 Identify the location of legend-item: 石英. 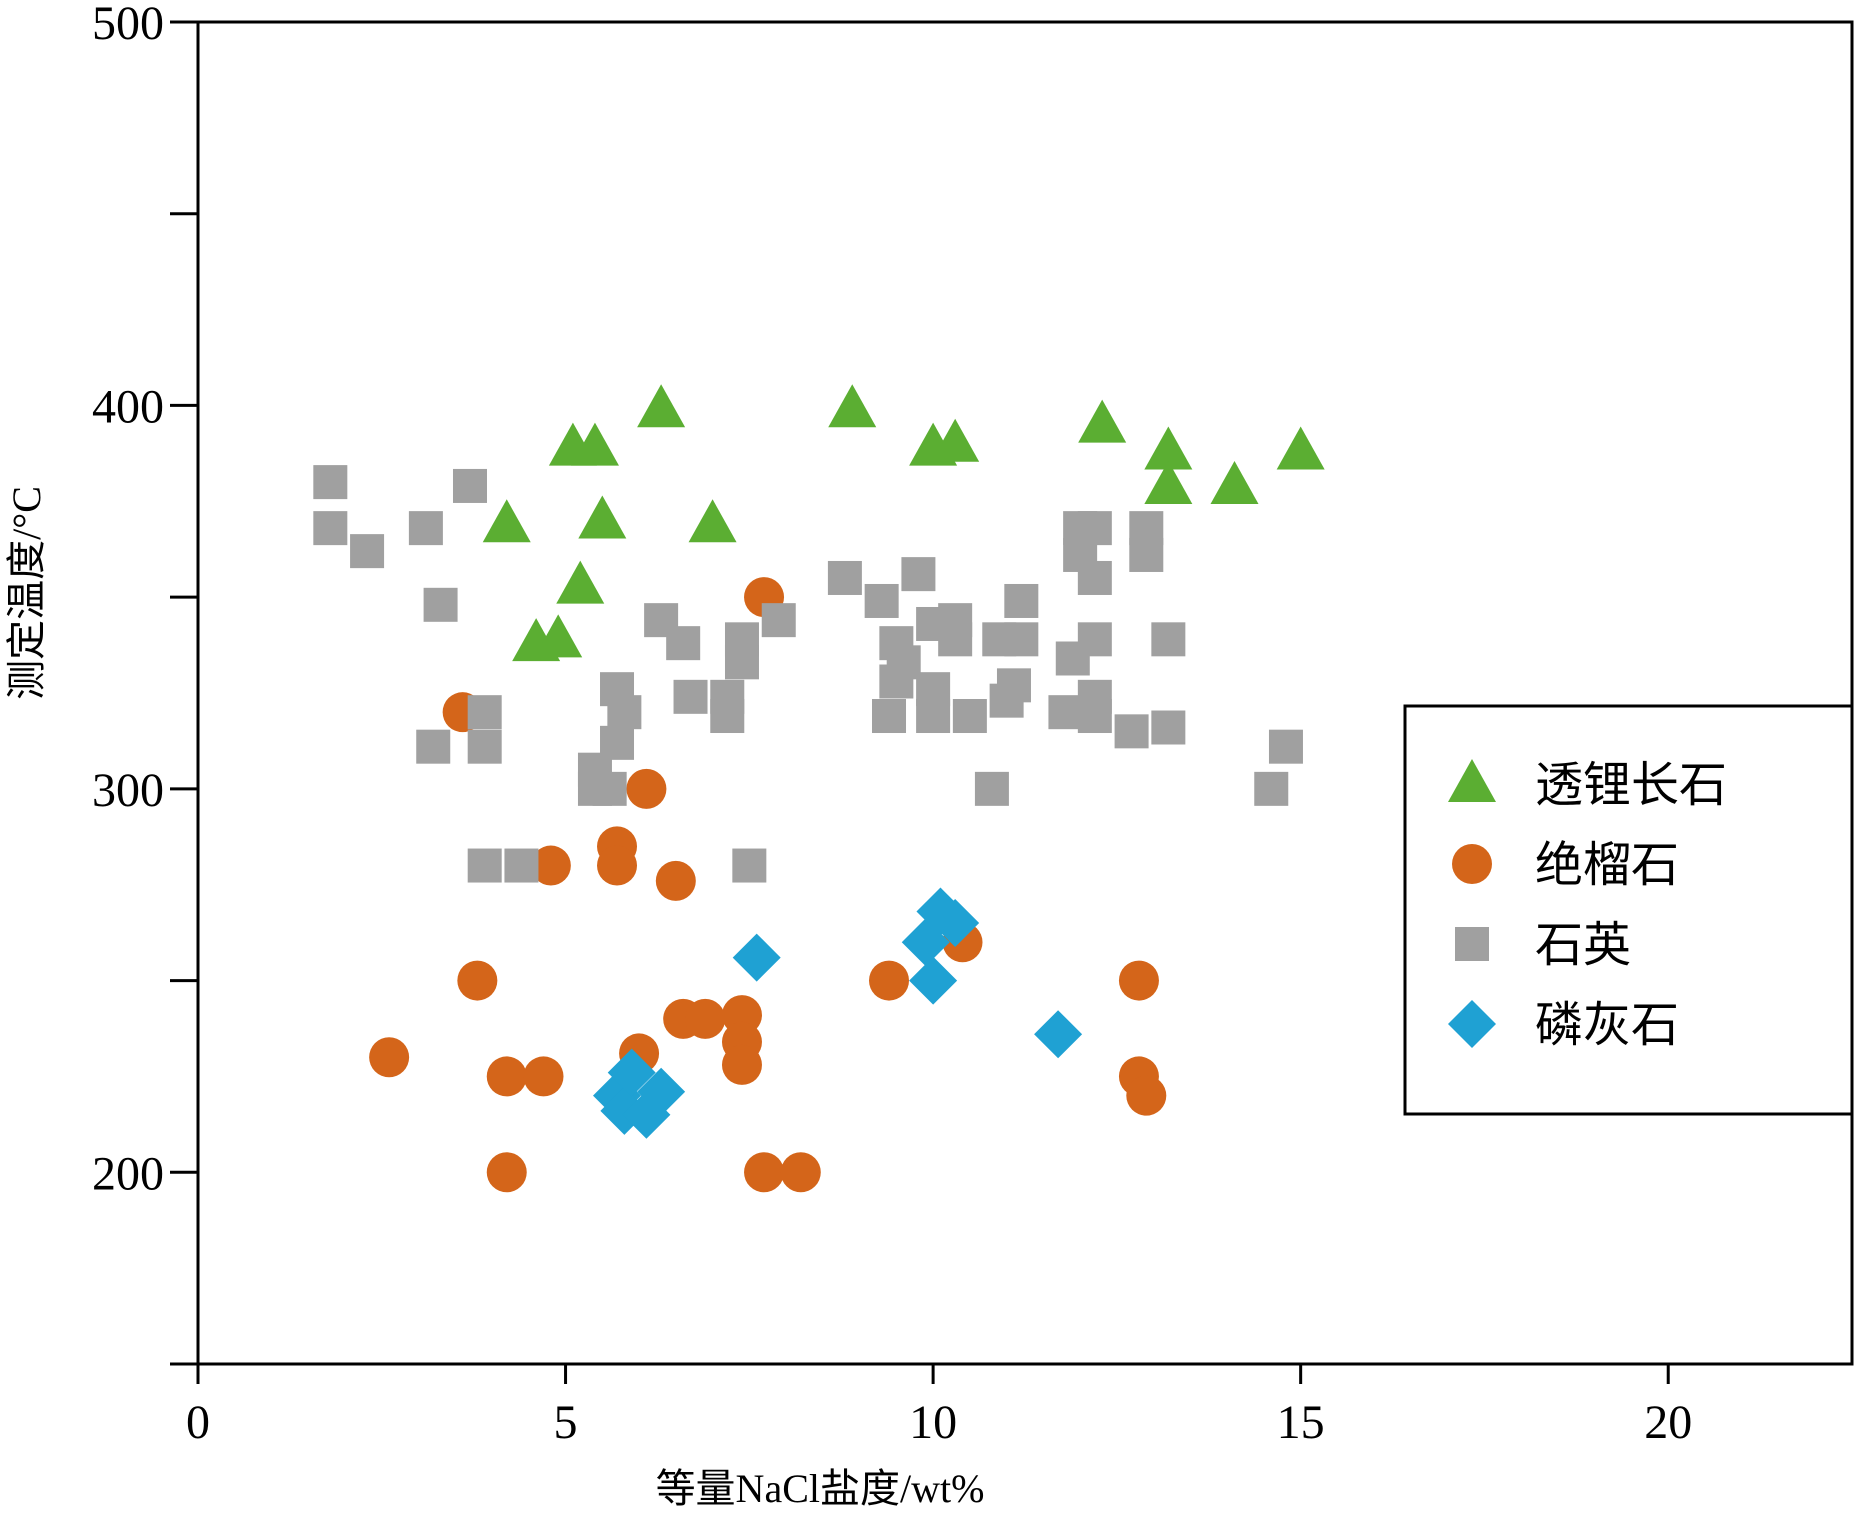
(1543, 945).